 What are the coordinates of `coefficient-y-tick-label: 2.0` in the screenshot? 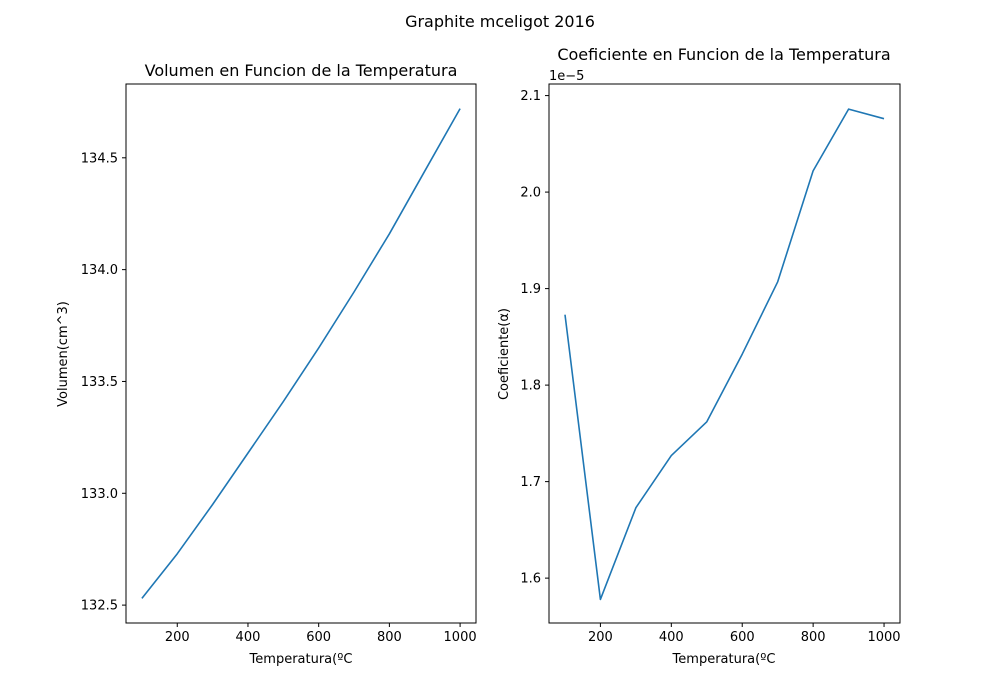 It's located at (530, 193).